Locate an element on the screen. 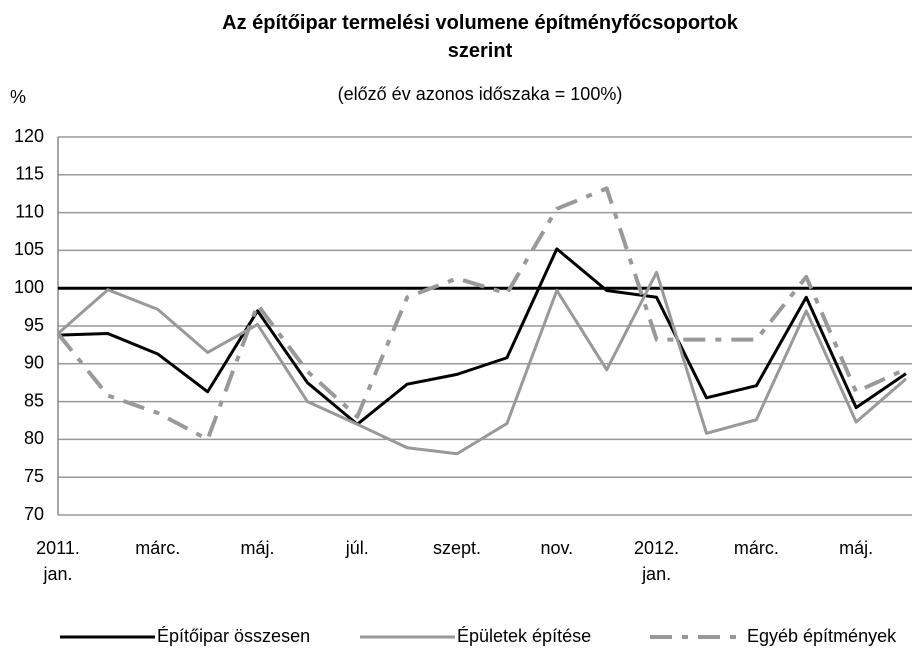 This screenshot has height=649, width=912. y-tick-label: 100 is located at coordinates (29, 287).